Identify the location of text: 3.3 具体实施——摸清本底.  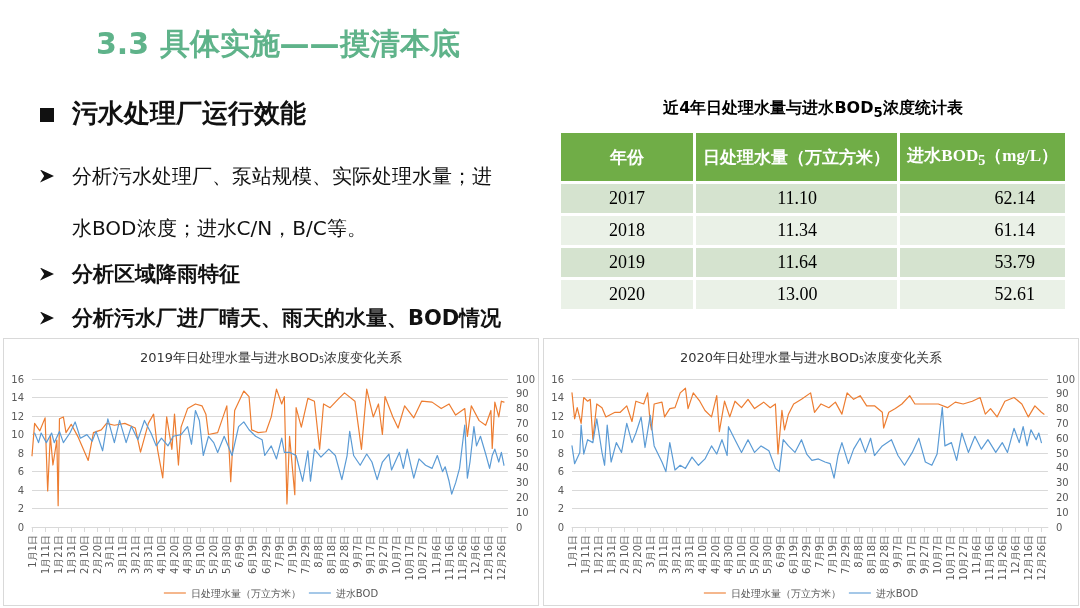
(278, 44).